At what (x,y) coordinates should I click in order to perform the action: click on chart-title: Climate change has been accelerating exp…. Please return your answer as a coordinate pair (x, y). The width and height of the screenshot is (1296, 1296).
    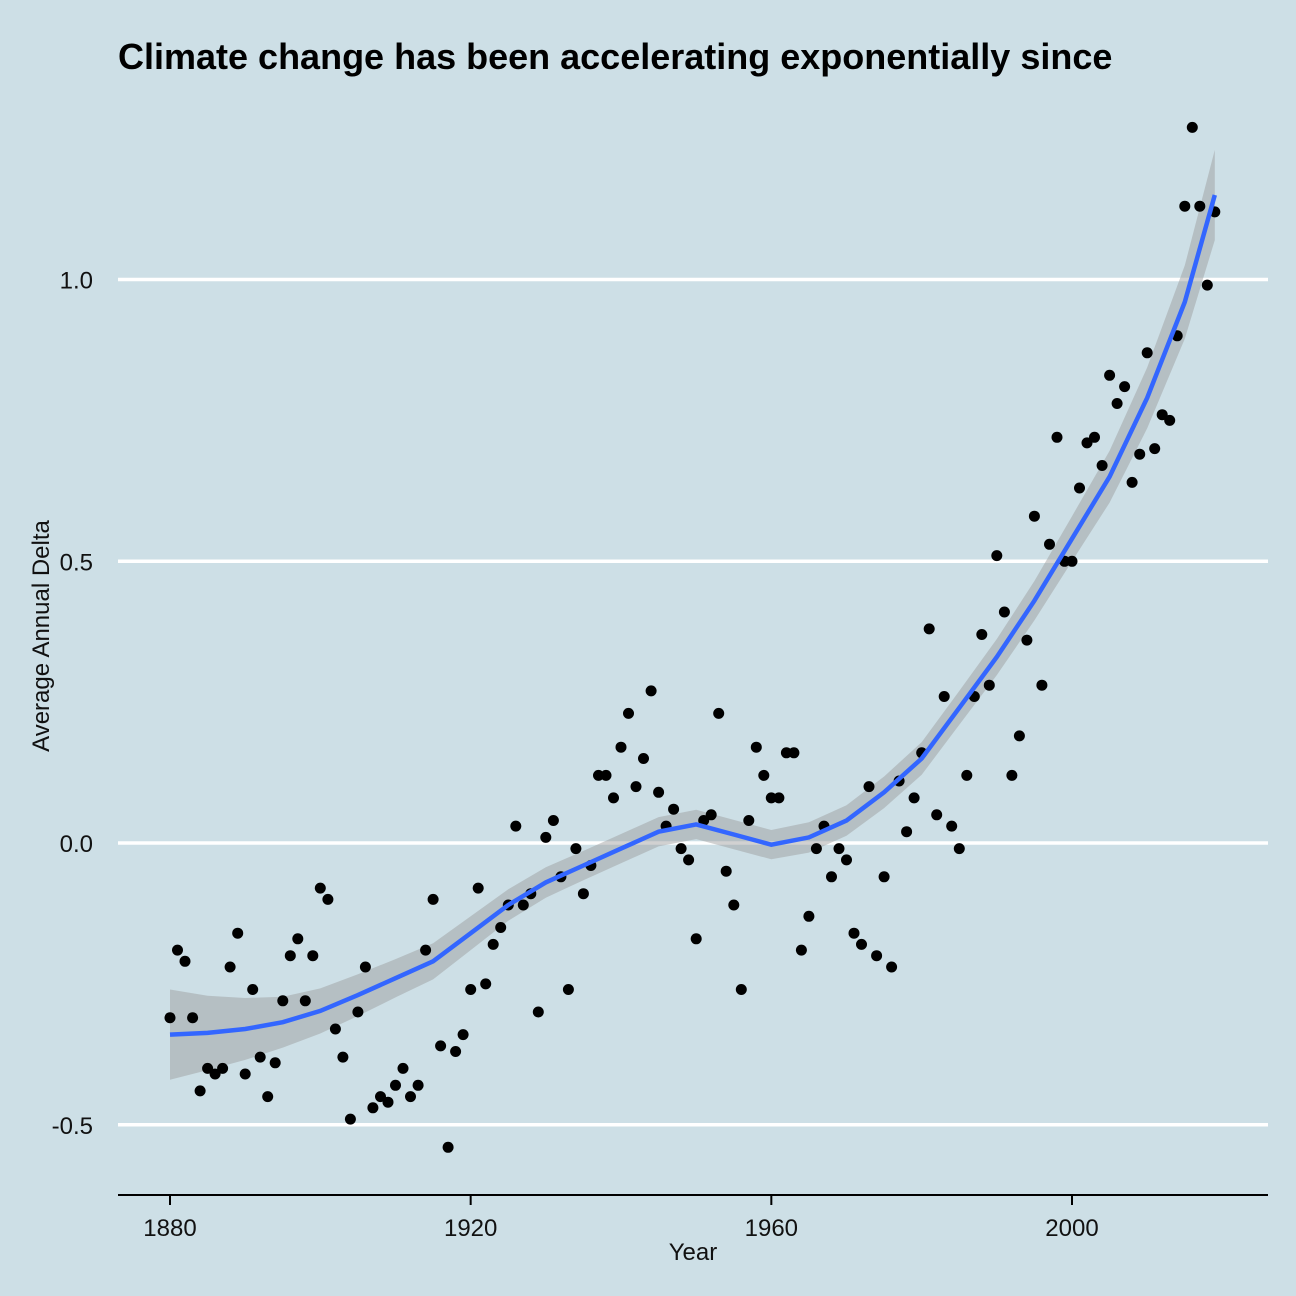
    Looking at the image, I should click on (615, 56).